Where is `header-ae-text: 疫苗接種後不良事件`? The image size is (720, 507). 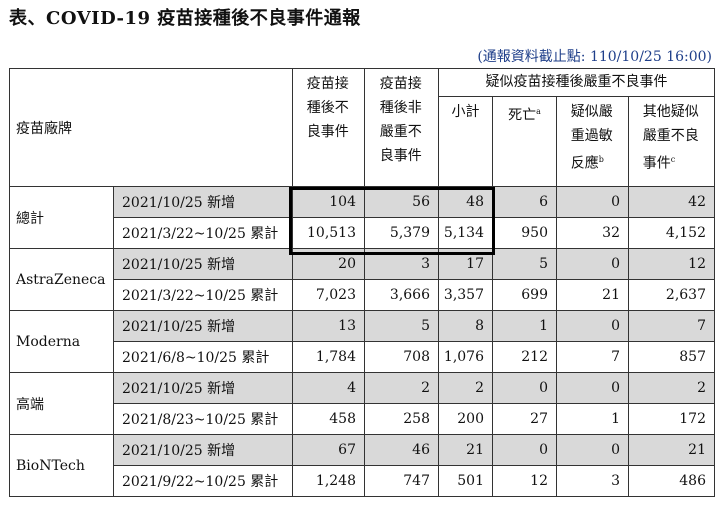 header-ae-text: 疫苗接種後不良事件 is located at coordinates (327, 108).